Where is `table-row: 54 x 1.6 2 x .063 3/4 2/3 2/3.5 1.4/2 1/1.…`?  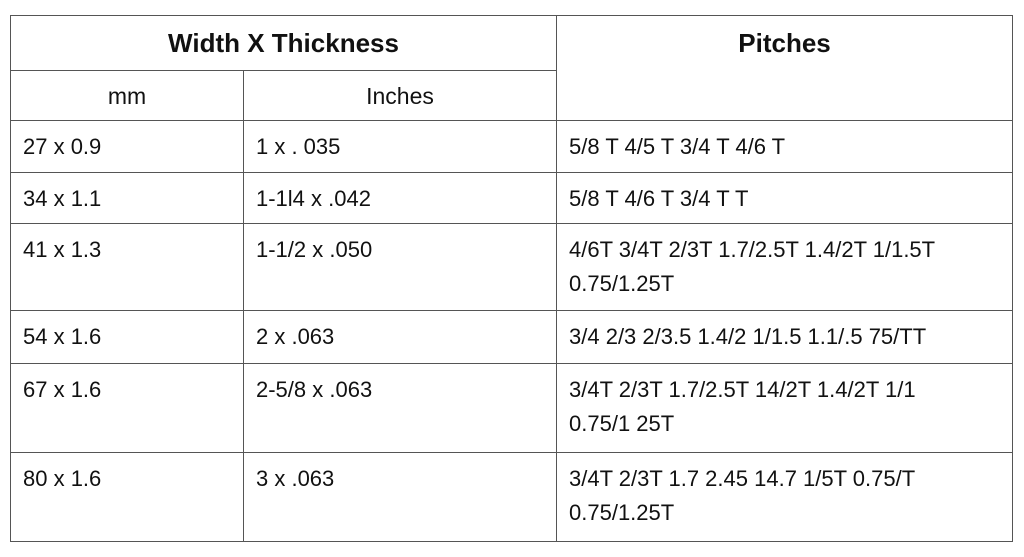 table-row: 54 x 1.6 2 x .063 3/4 2/3 2/3.5 1.4/2 1/1.… is located at coordinates (512, 337).